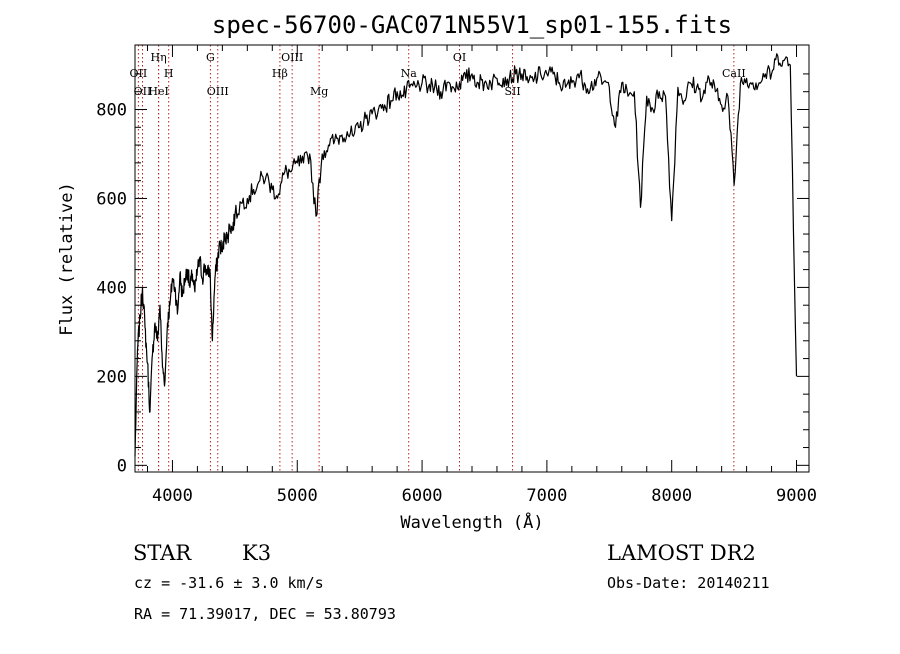  What do you see at coordinates (796, 496) in the screenshot?
I see `x-tick-label: 9000` at bounding box center [796, 496].